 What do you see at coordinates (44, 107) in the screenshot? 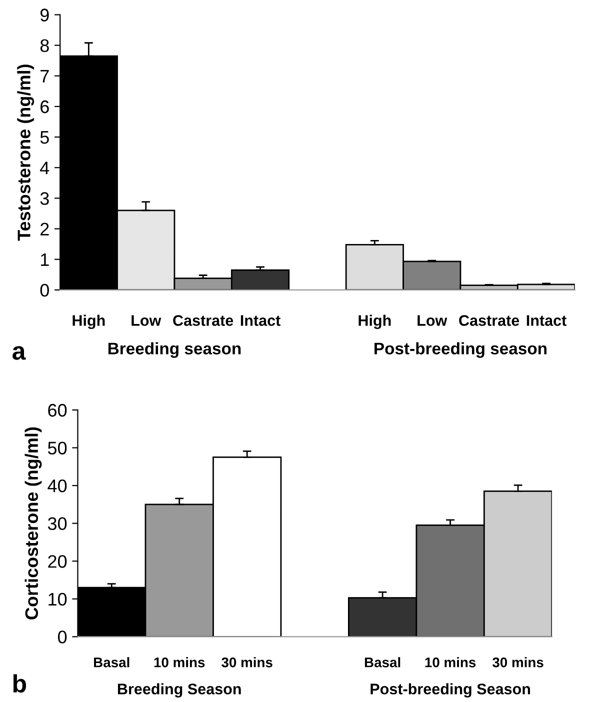
I see `y-tick-label: 6` at bounding box center [44, 107].